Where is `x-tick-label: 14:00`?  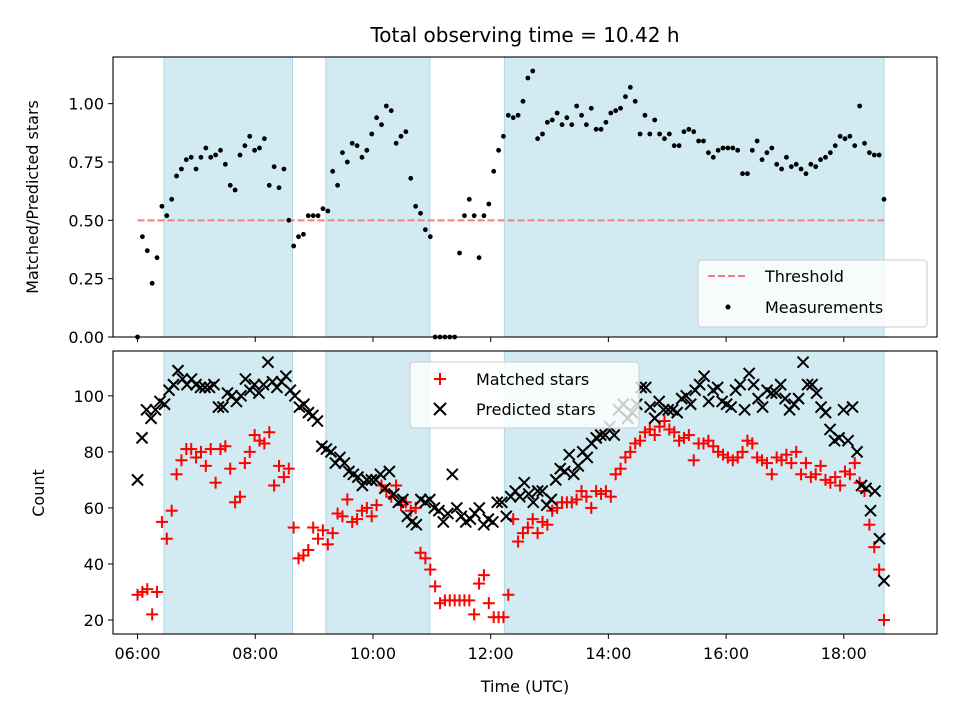 x-tick-label: 14:00 is located at coordinates (608, 653).